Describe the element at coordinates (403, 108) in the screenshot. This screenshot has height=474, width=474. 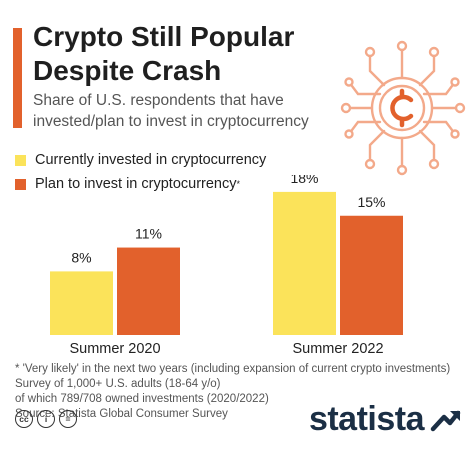
I see `cryptocurrency-coin-icon` at that location.